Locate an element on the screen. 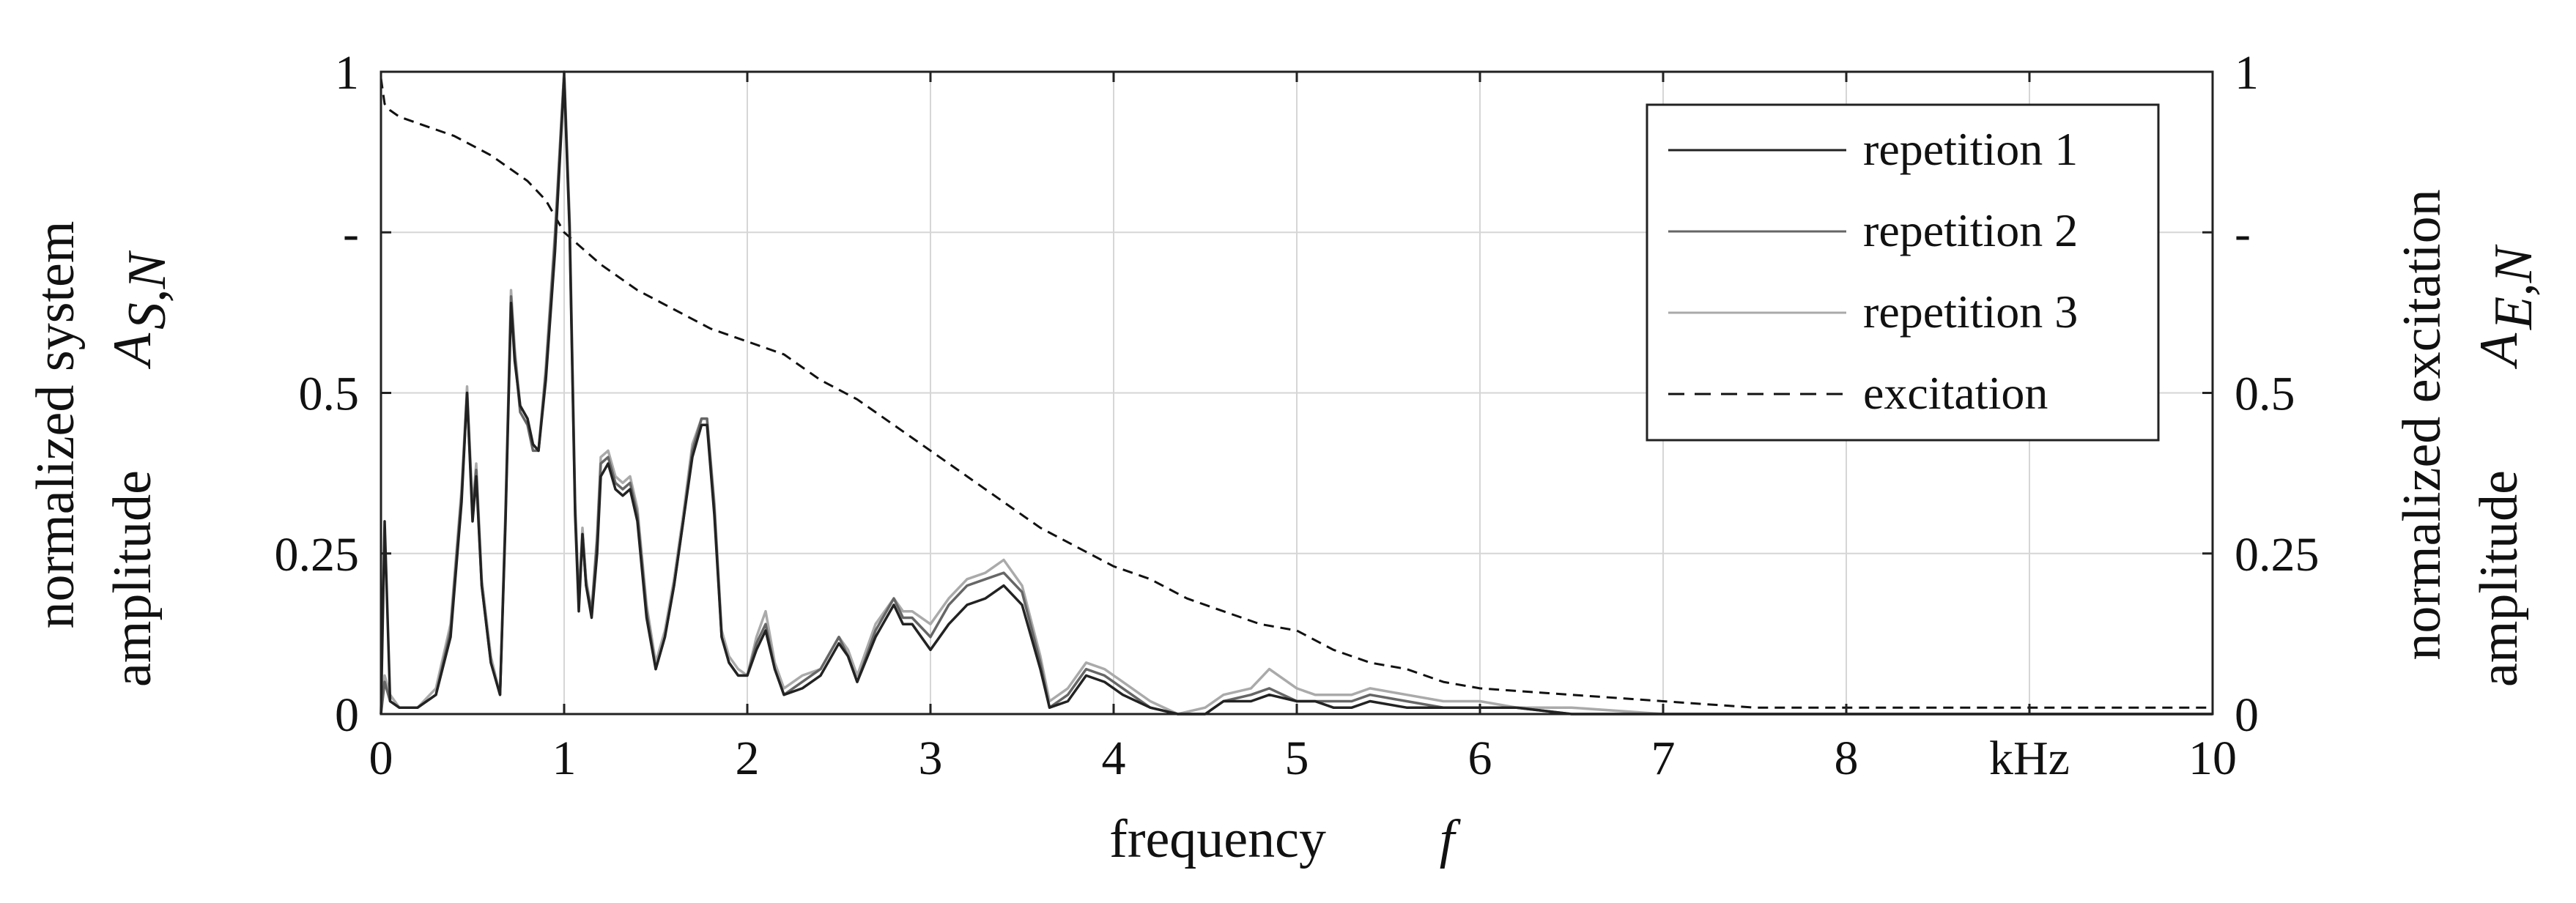 Image resolution: width=2576 pixels, height=903 pixels. x-tick-label-8: 8 is located at coordinates (1847, 758).